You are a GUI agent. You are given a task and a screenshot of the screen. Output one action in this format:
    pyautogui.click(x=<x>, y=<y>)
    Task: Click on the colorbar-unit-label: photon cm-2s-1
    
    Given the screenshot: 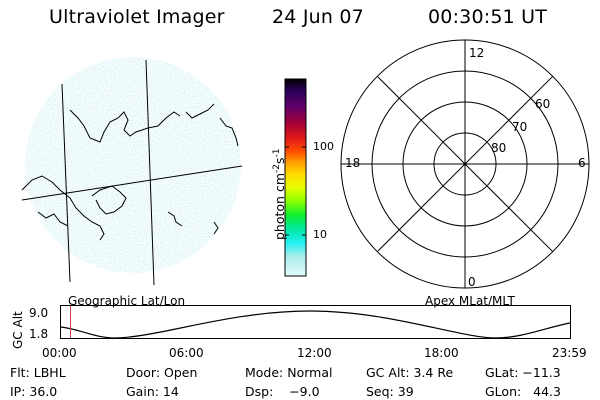 What is the action you would take?
    pyautogui.click(x=280, y=194)
    